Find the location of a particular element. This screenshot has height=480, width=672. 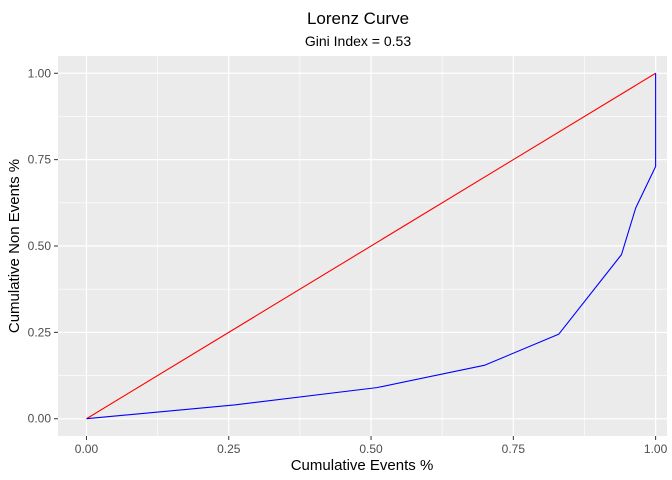

chart-subtitle: Gini Index = 0.53 is located at coordinates (358, 41).